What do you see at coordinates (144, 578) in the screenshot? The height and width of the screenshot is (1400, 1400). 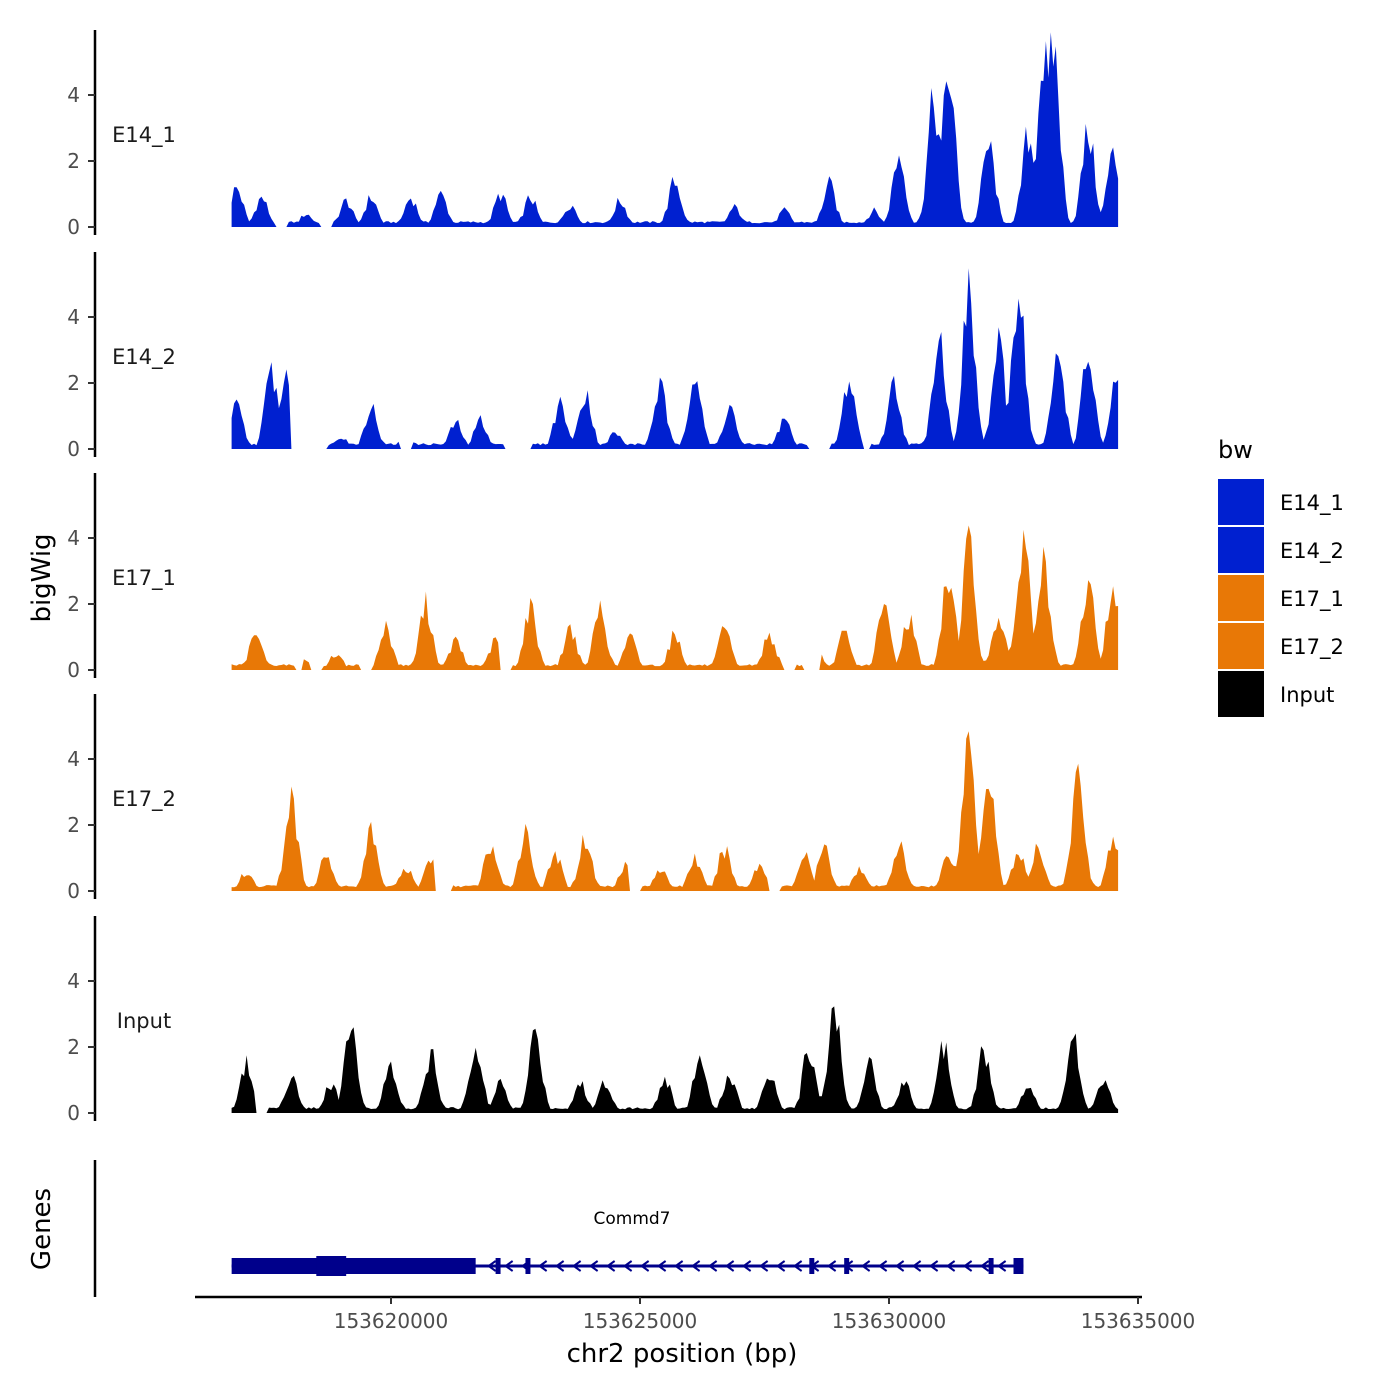 I see `track-label: E17_1` at bounding box center [144, 578].